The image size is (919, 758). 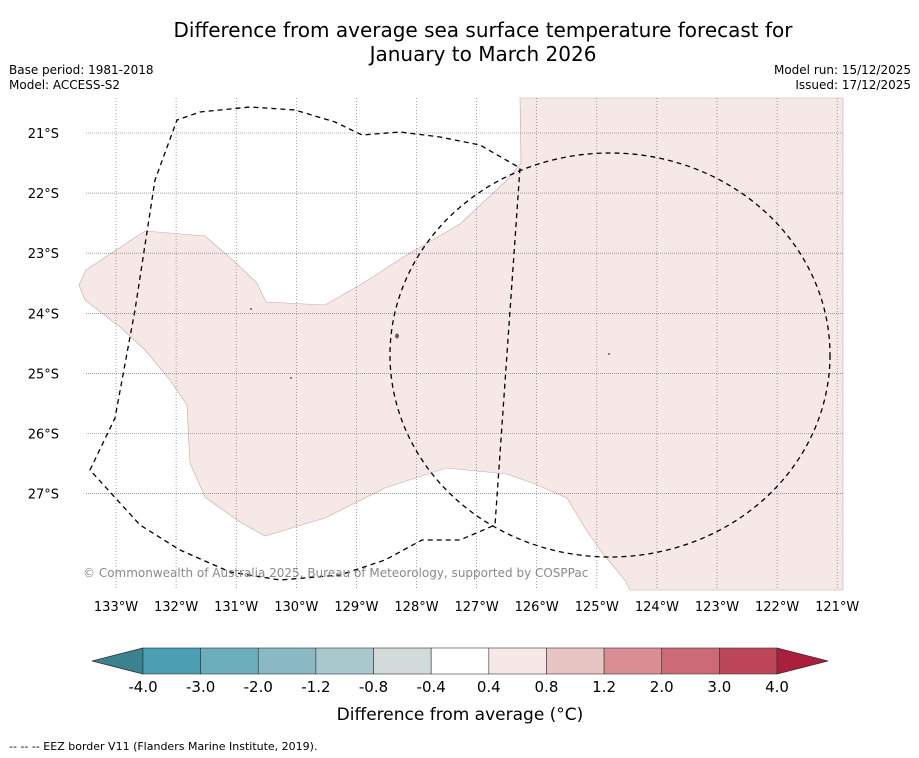 I want to click on islands, so click(x=430, y=343).